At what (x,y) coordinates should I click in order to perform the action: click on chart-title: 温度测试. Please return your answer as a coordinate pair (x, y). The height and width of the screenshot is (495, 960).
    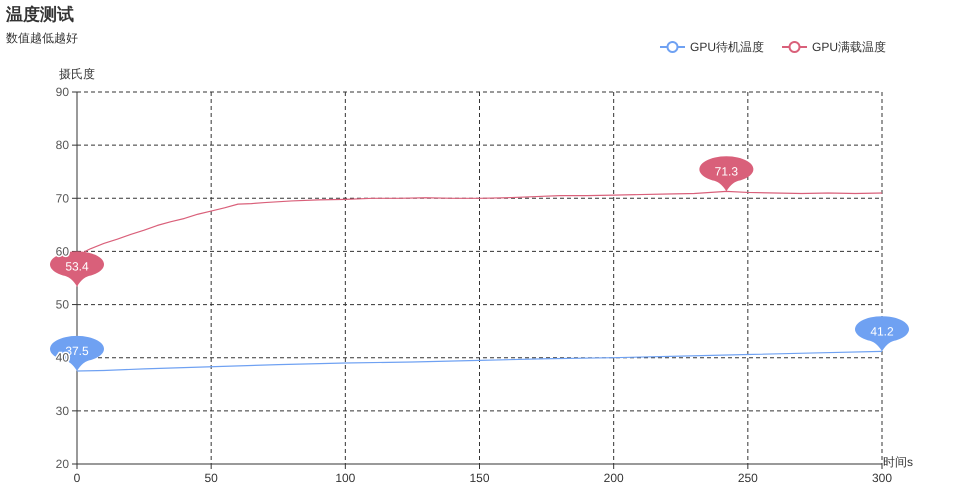
    Looking at the image, I should click on (39, 14).